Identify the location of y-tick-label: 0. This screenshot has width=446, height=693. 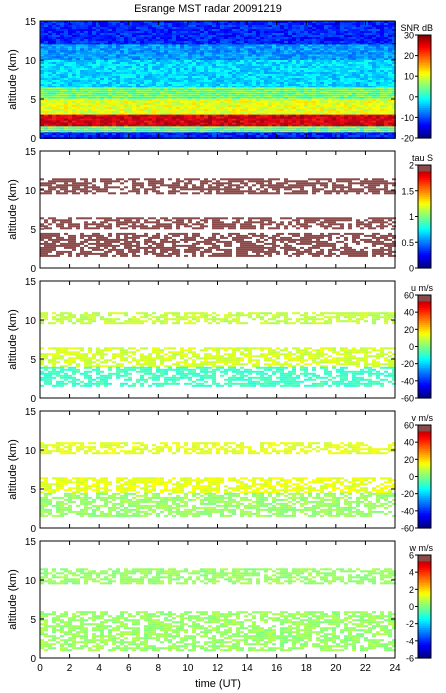
(33, 269).